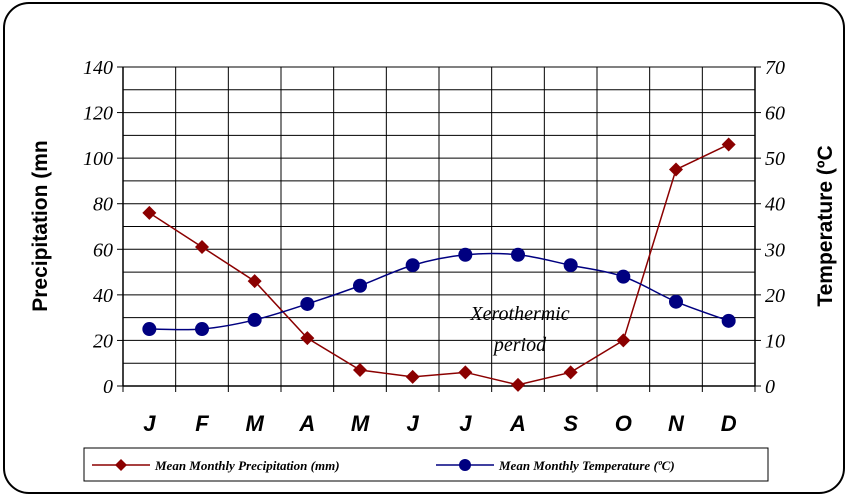 Image resolution: width=852 pixels, height=500 pixels. Describe the element at coordinates (98, 114) in the screenshot. I see `left-tick-label: 120` at that location.